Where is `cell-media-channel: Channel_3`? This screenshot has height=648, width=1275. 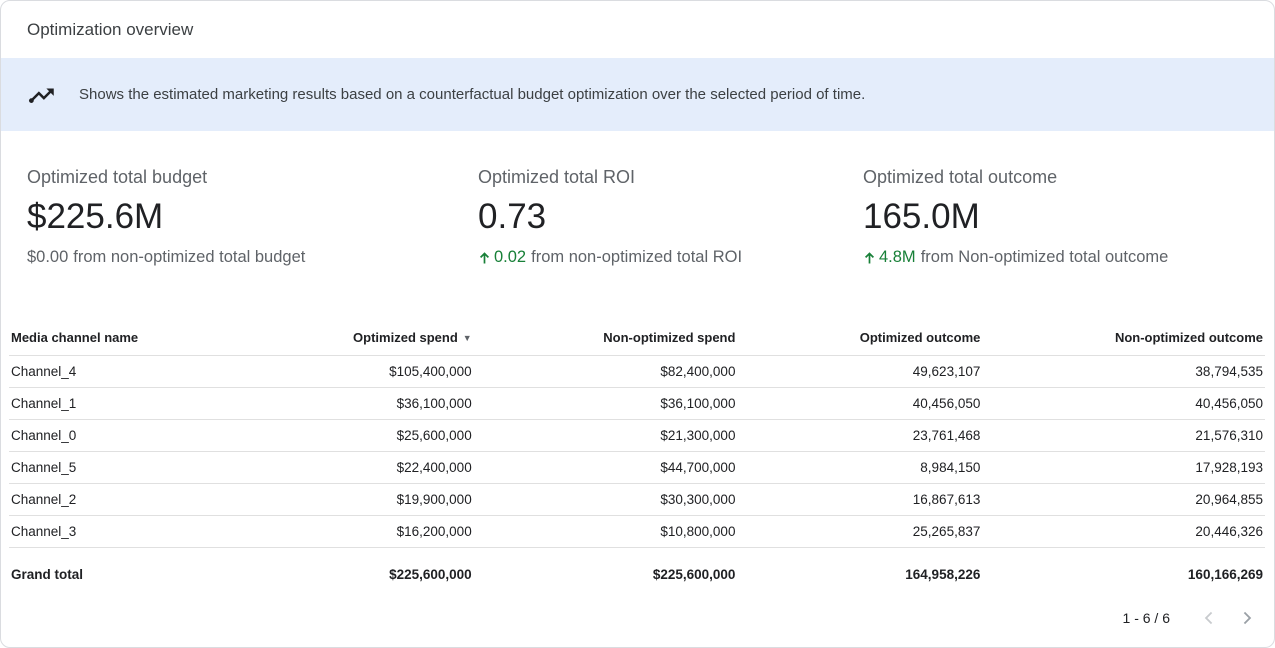 cell-media-channel: Channel_3 is located at coordinates (147, 531).